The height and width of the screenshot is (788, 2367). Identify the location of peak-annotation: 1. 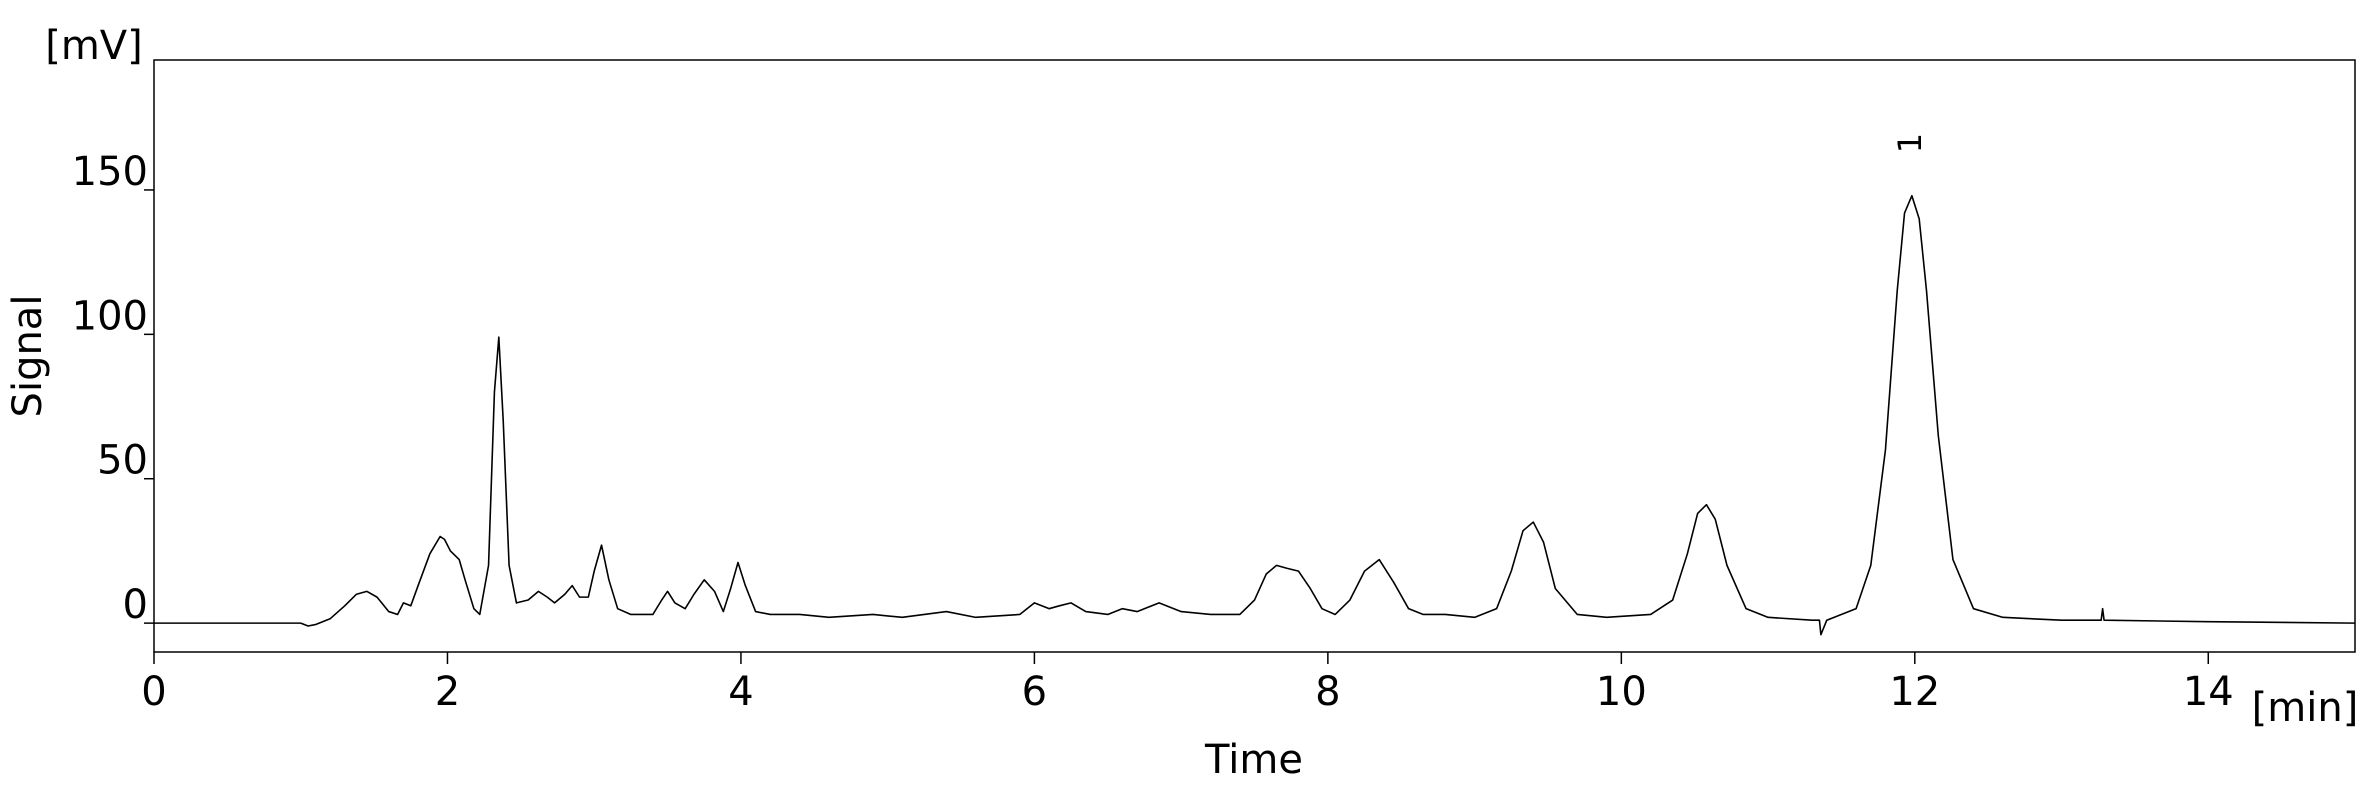
(1910, 143).